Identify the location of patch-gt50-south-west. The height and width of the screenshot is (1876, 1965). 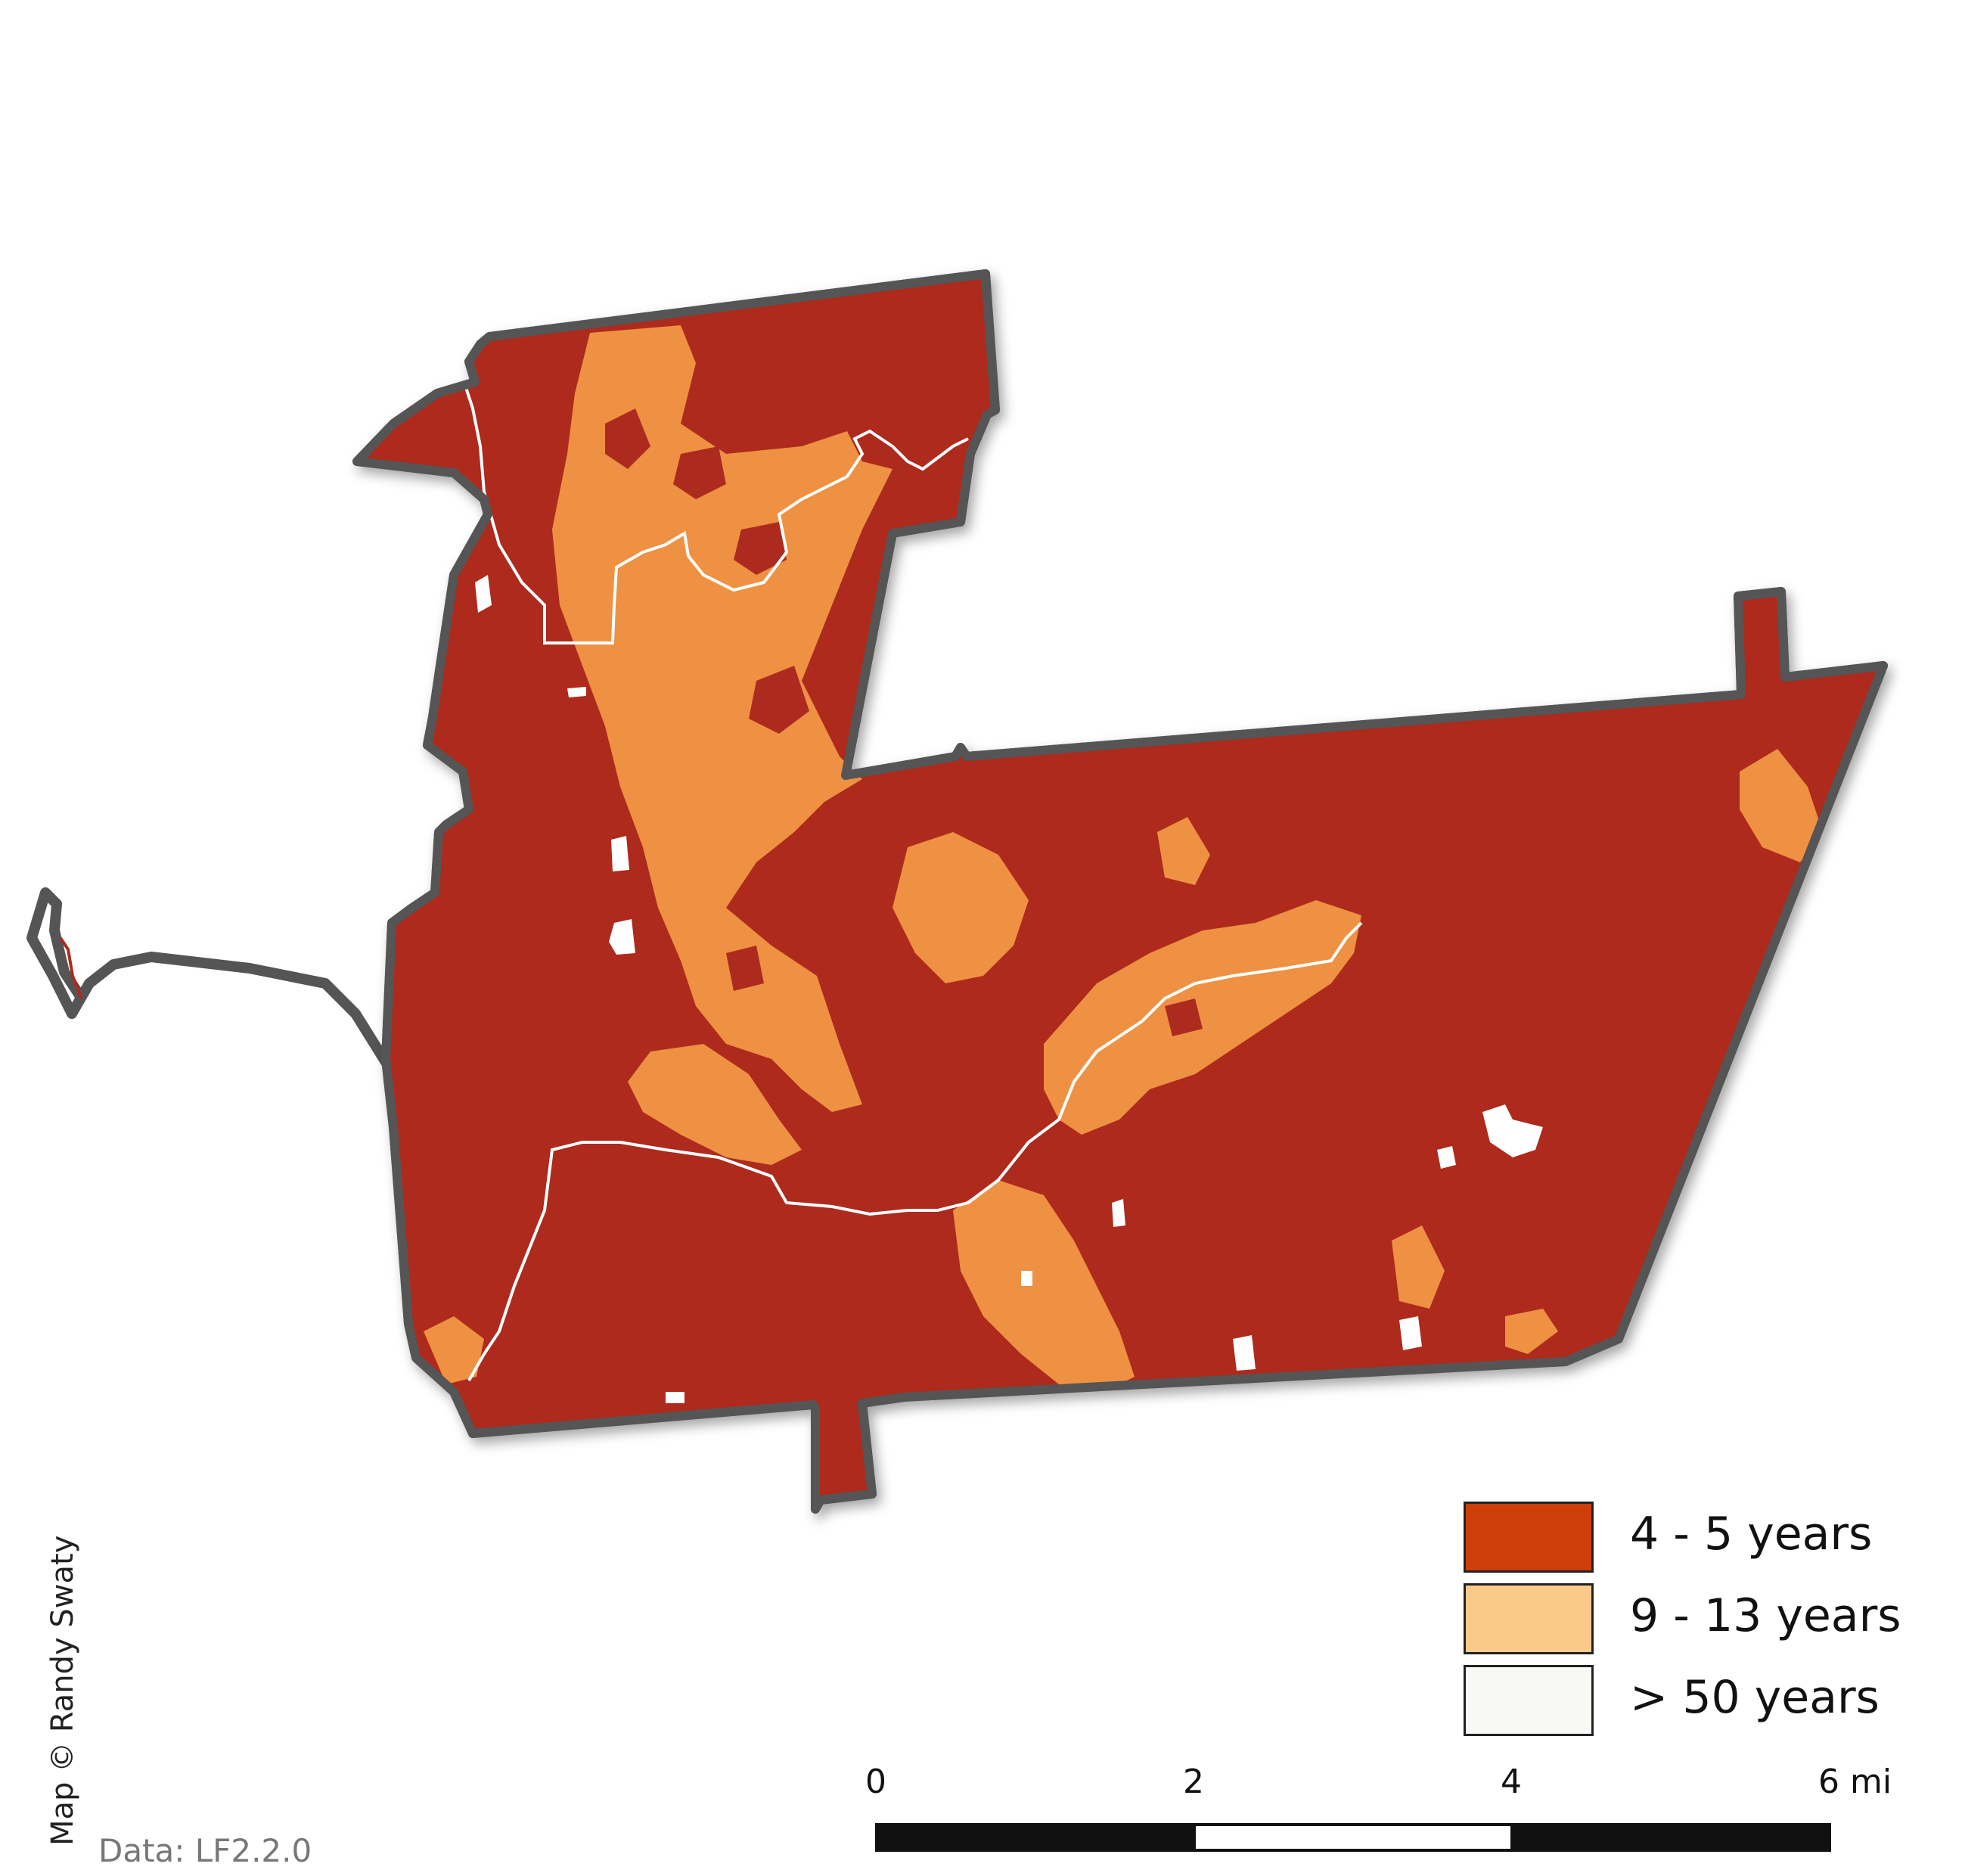
(675, 1397).